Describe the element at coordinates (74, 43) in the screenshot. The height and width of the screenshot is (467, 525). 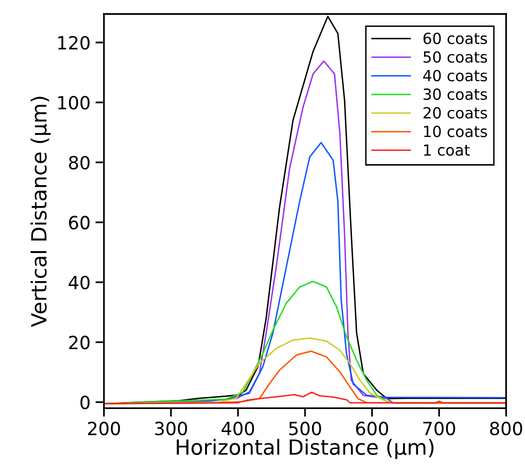
I see `y-tick-label: 120` at that location.